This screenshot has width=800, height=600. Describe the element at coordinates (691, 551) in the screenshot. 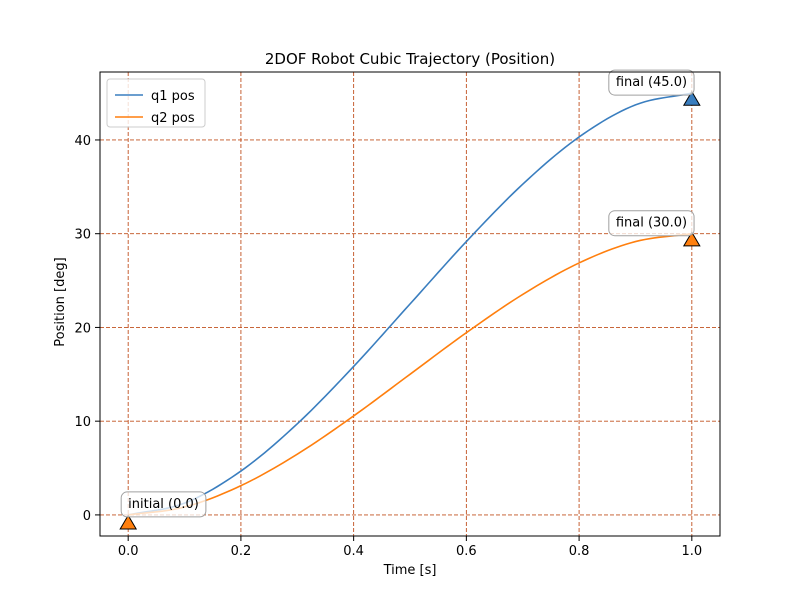

I see `x-tick-label: 1.0` at that location.